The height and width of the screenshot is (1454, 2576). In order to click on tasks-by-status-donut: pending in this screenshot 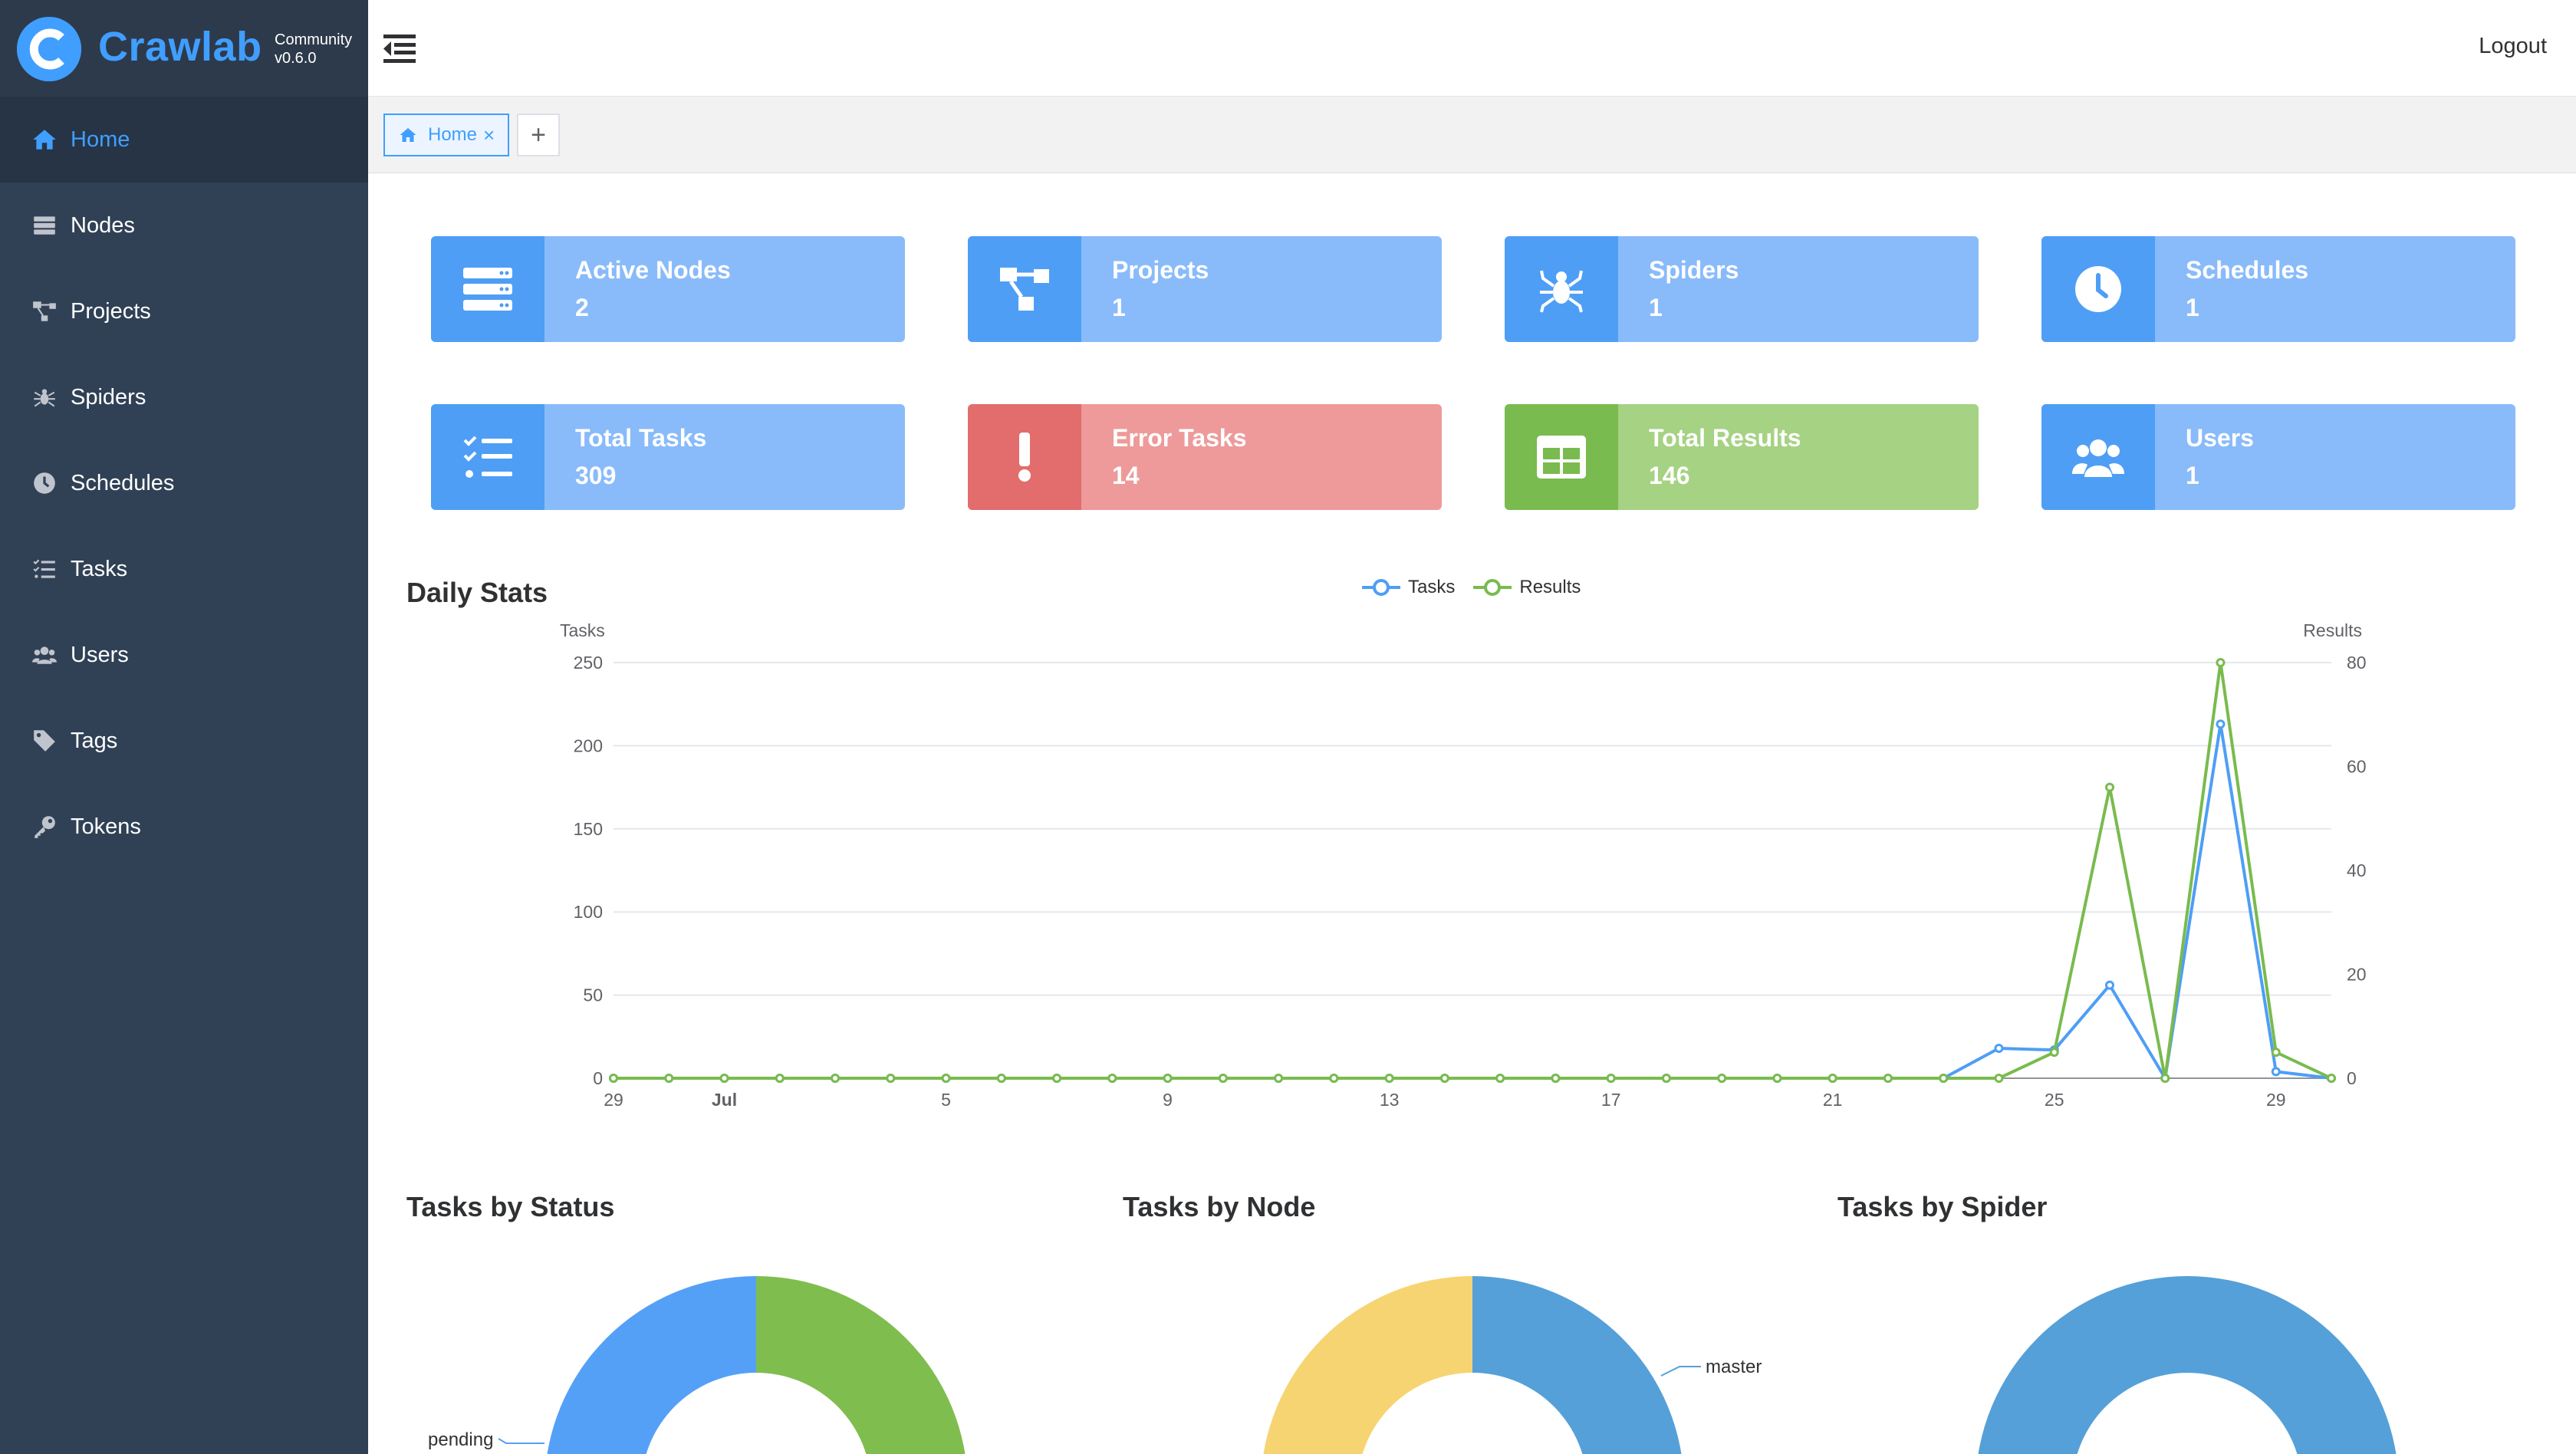, I will do `click(698, 1365)`.